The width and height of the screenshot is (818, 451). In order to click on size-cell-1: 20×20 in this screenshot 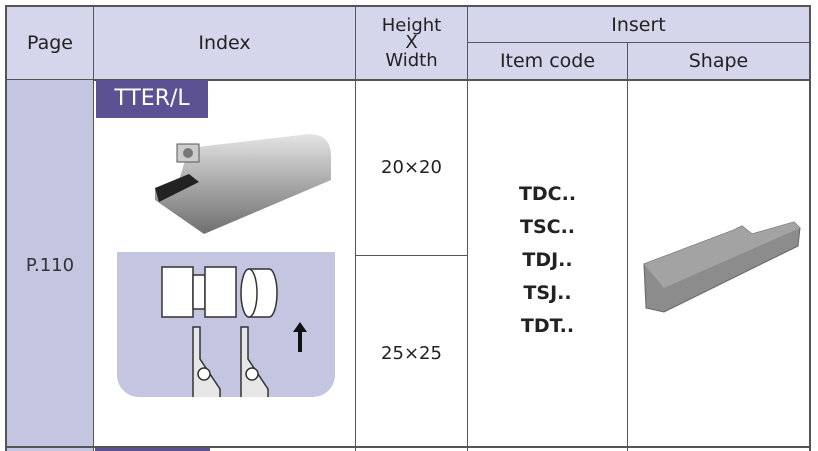, I will do `click(411, 168)`.